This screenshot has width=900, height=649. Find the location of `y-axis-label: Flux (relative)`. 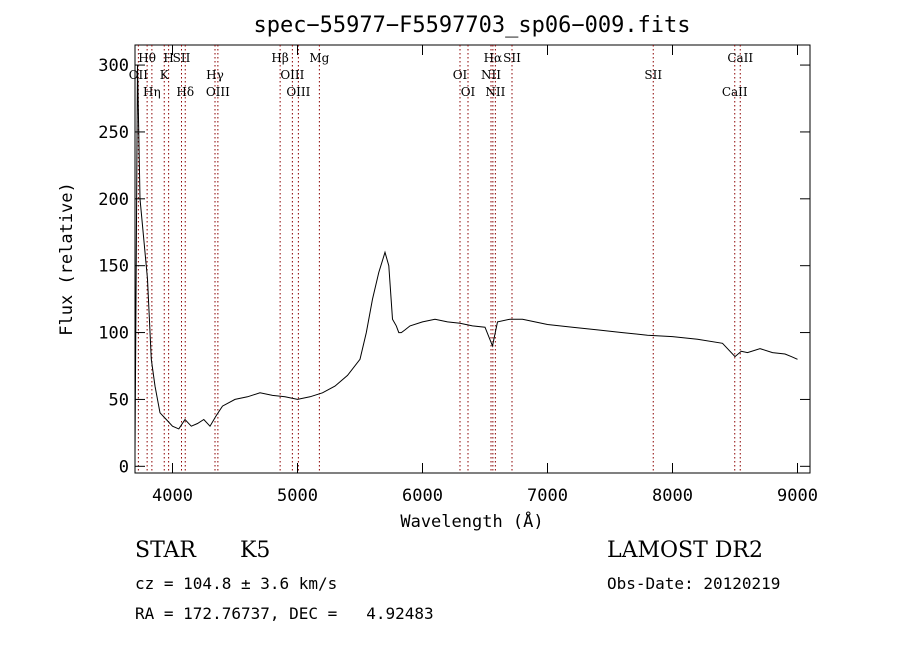

y-axis-label: Flux (relative) is located at coordinates (67, 259).